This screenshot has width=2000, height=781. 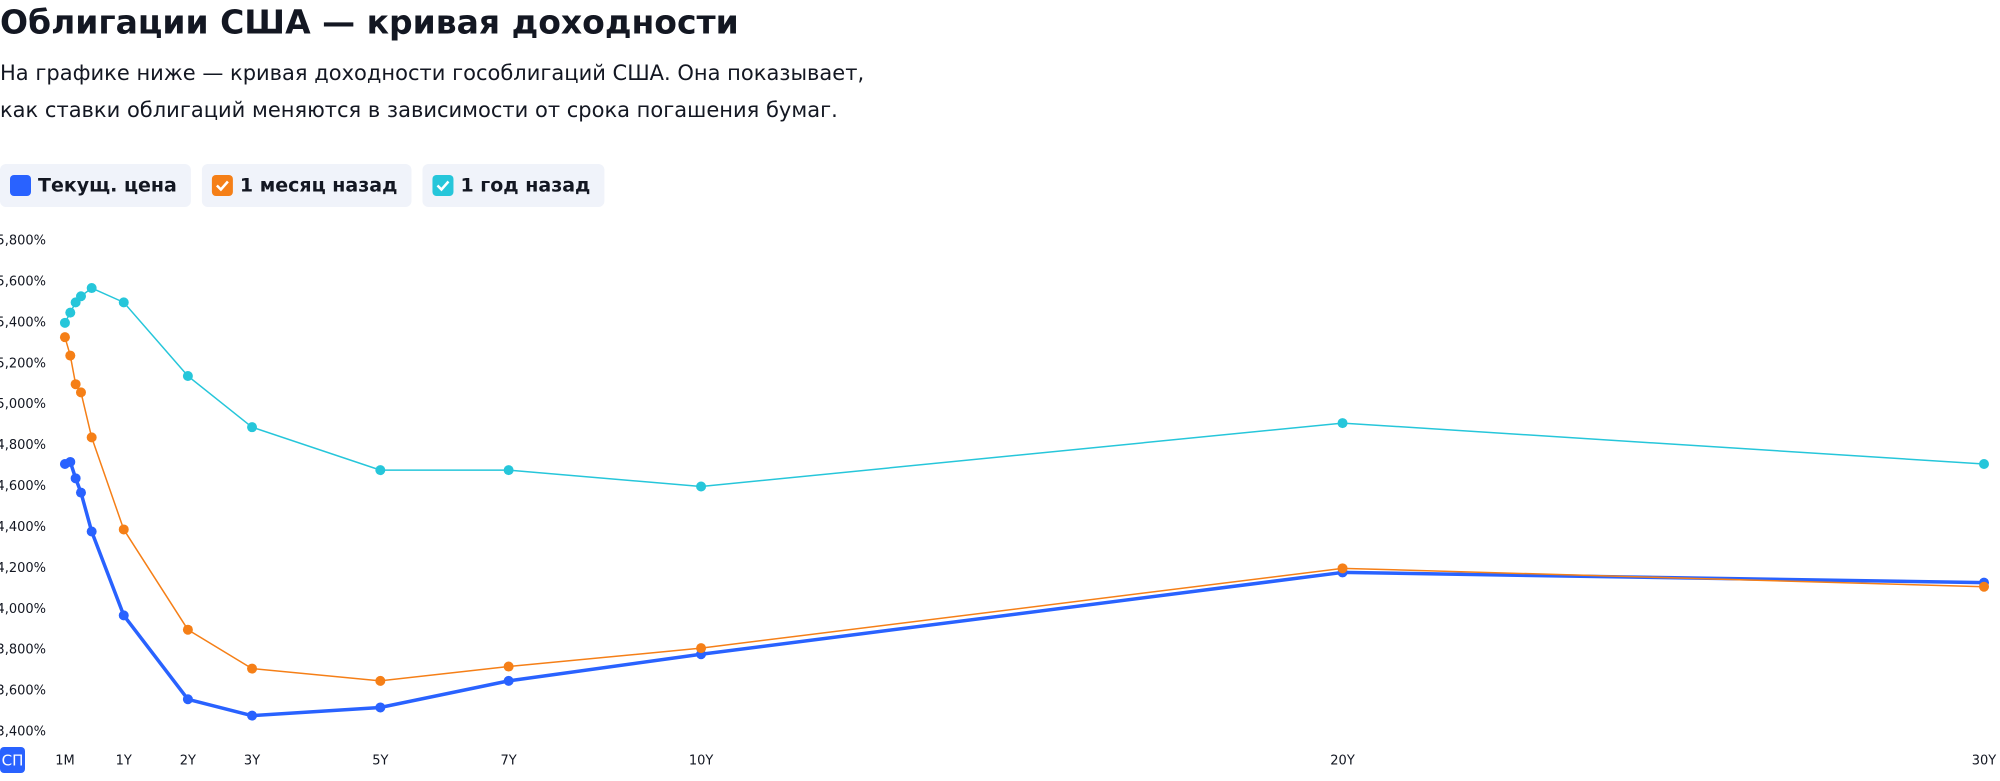 I want to click on spread-button: СП, so click(x=12, y=760).